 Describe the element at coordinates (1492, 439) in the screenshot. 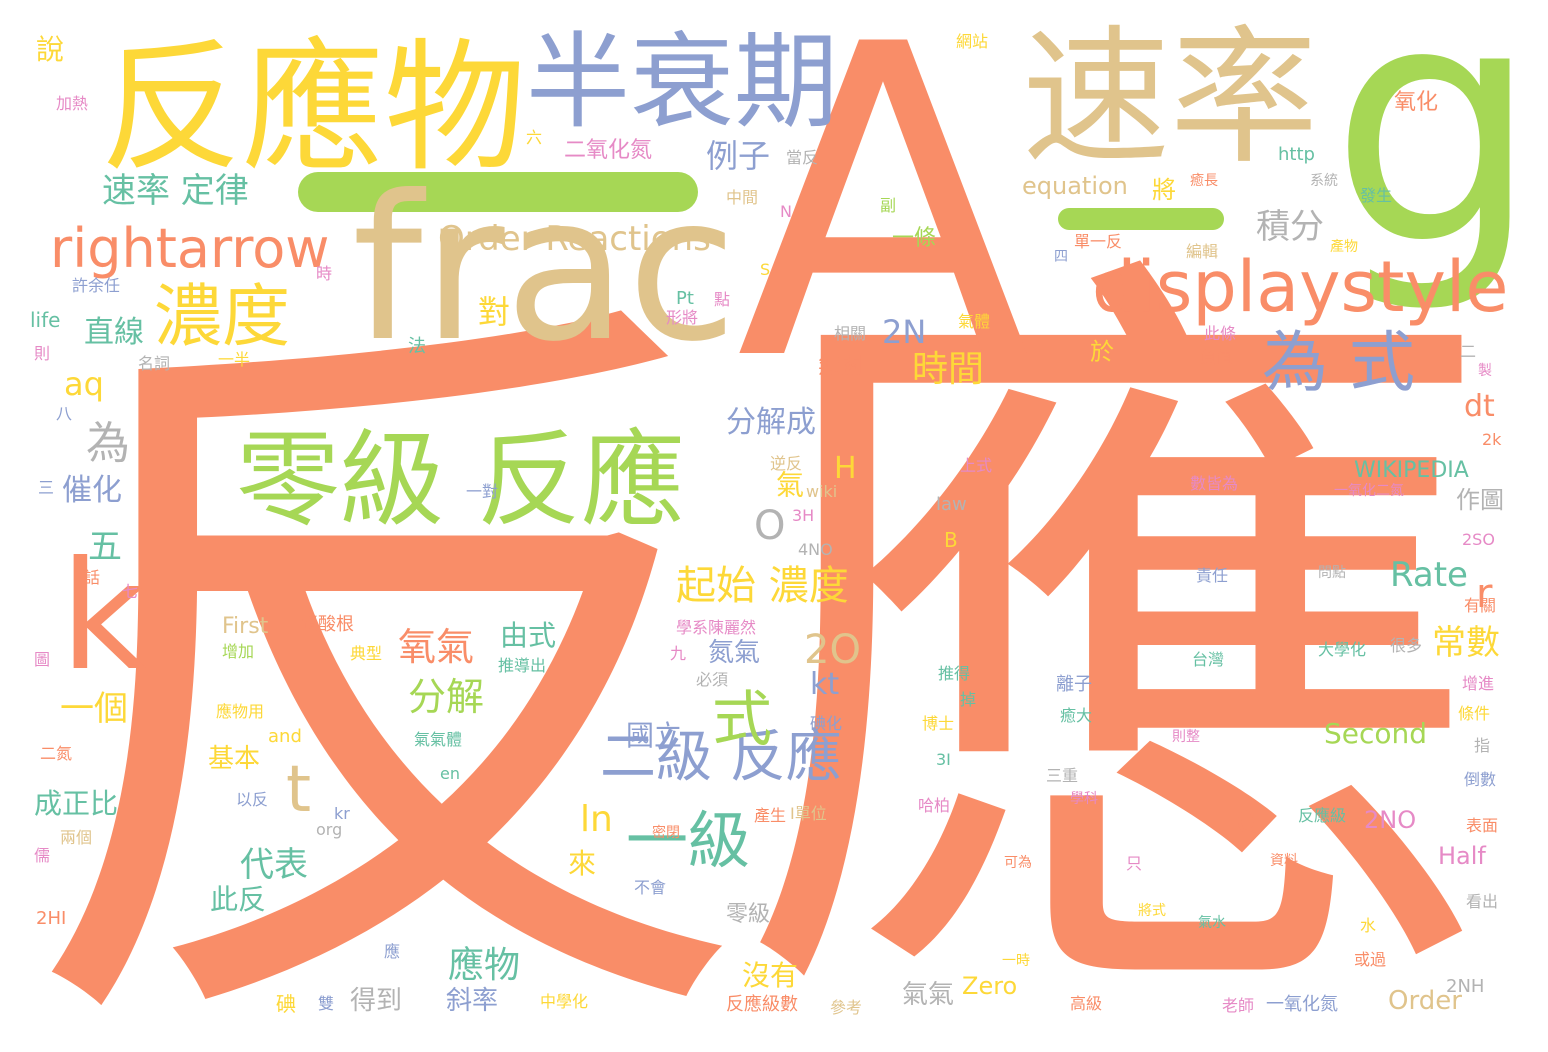

I see `word: 2k` at that location.